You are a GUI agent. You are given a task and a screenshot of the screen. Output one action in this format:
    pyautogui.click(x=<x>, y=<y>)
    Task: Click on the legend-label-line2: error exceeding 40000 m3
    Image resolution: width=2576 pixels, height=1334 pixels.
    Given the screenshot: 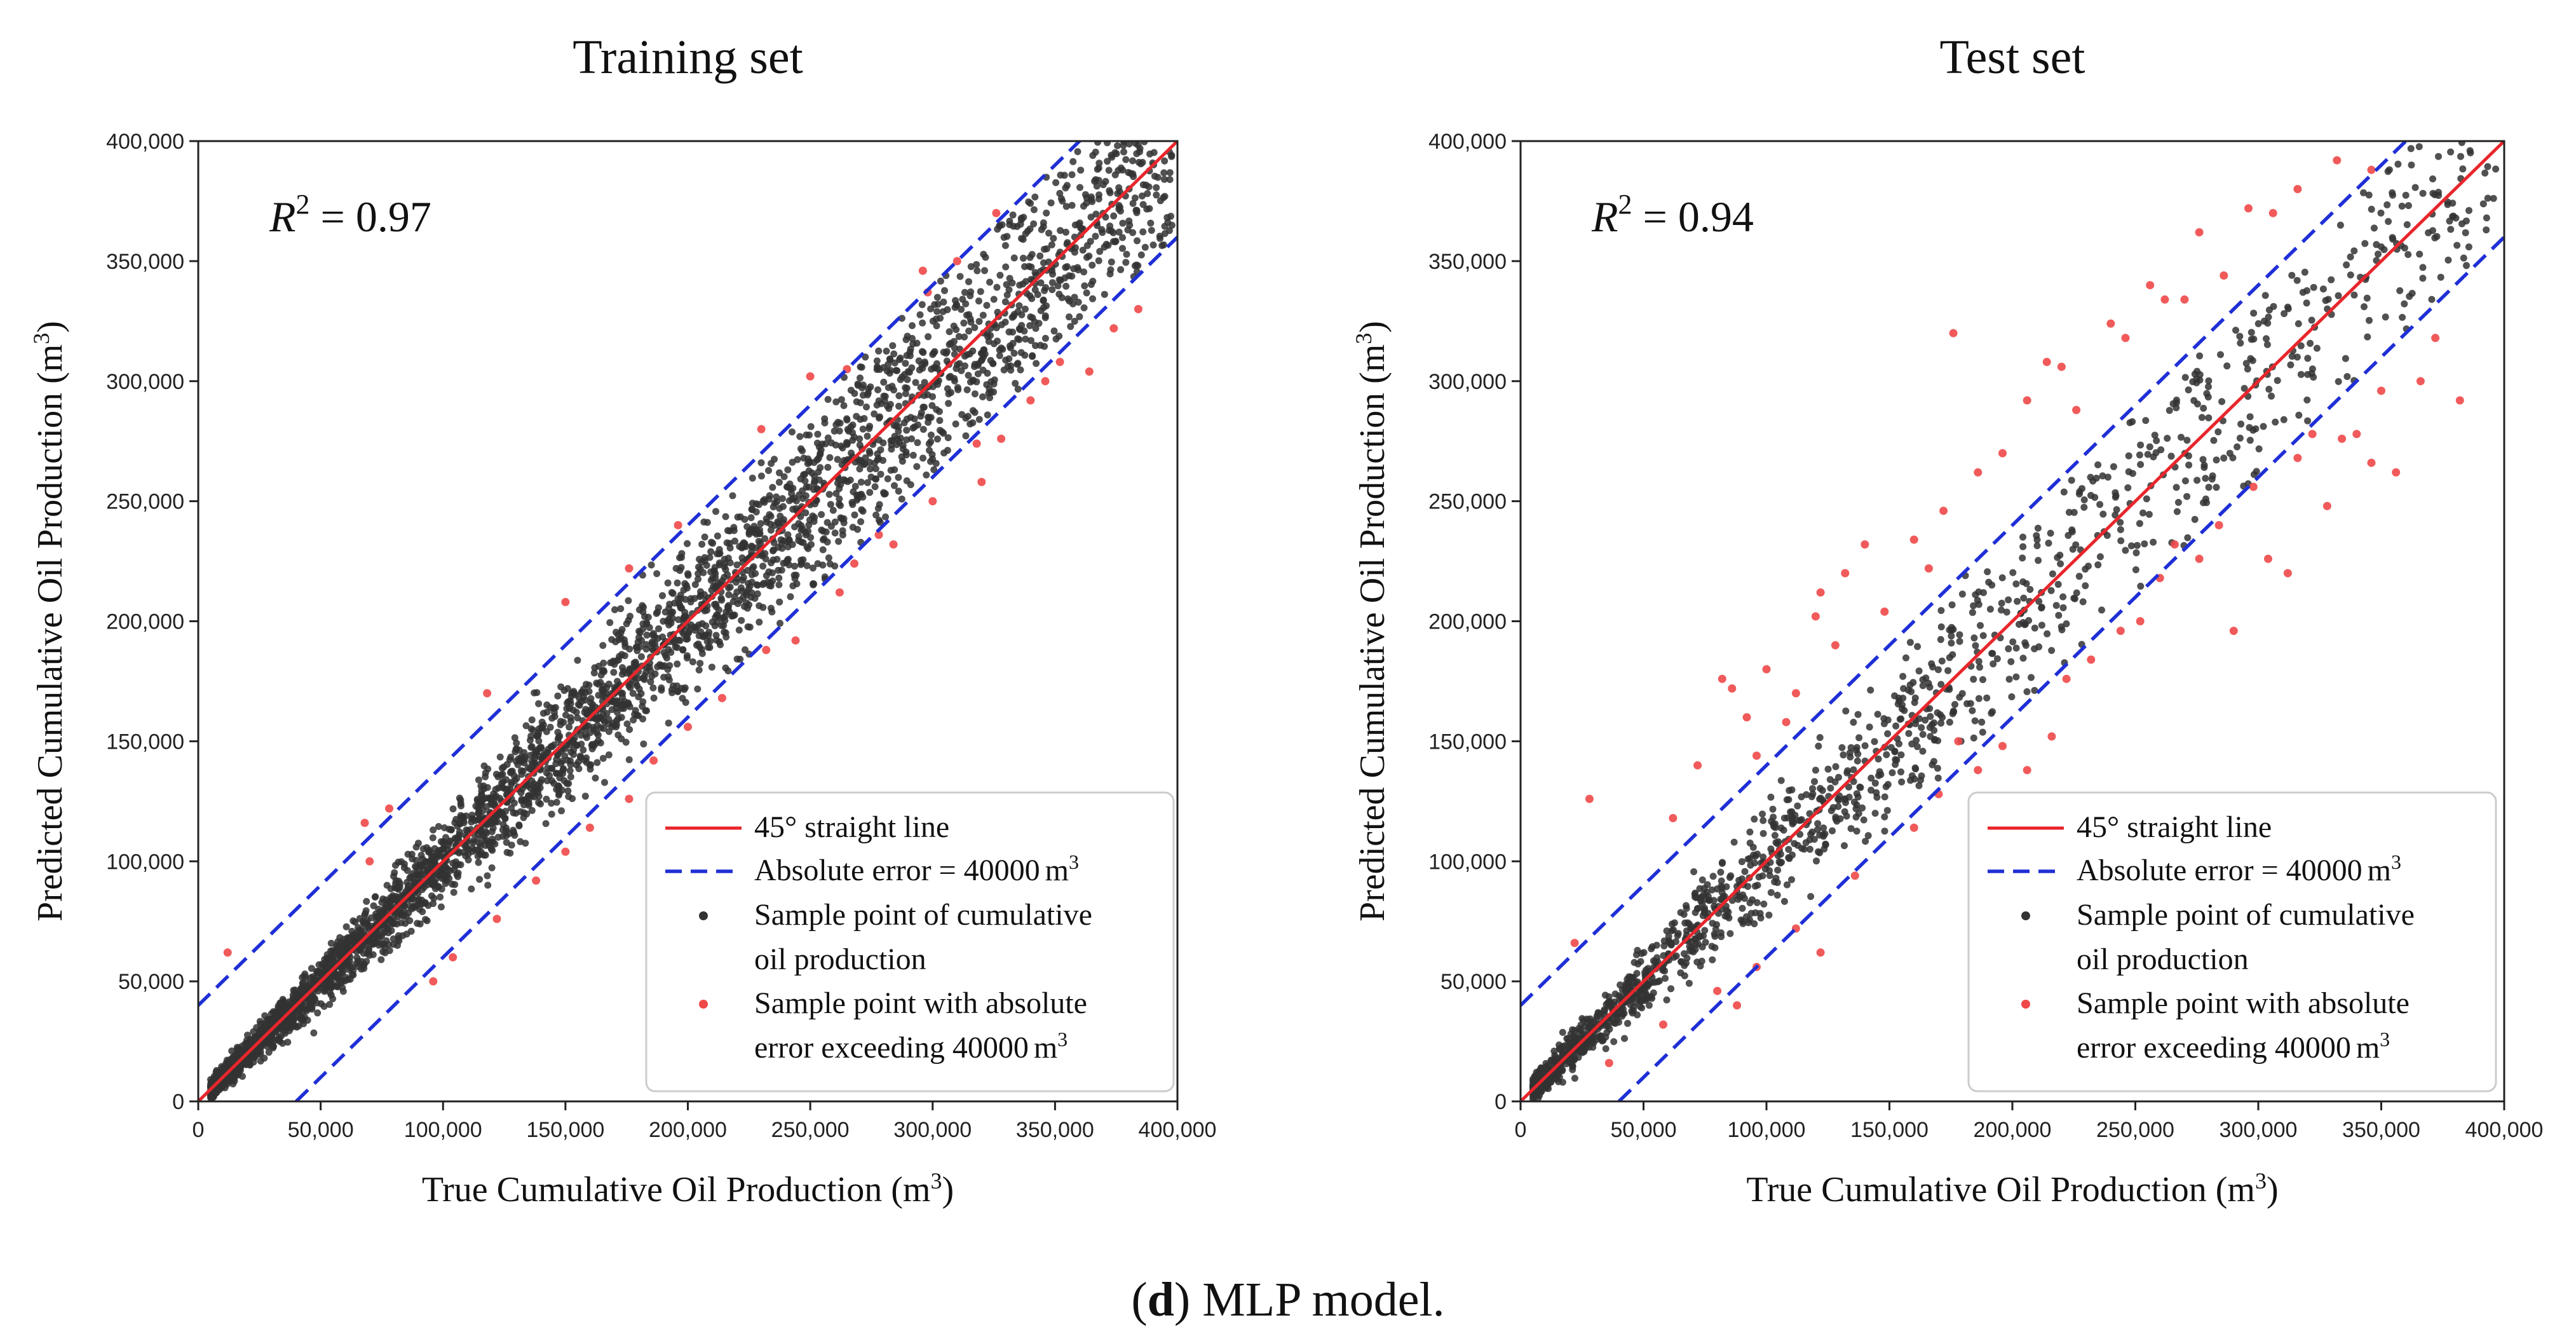 What is the action you would take?
    pyautogui.click(x=911, y=1046)
    